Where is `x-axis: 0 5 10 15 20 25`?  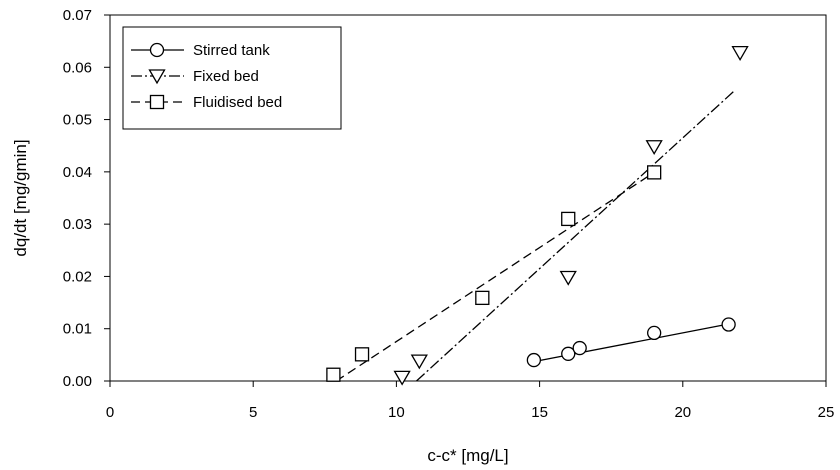 x-axis: 0 5 10 15 20 25 is located at coordinates (470, 401).